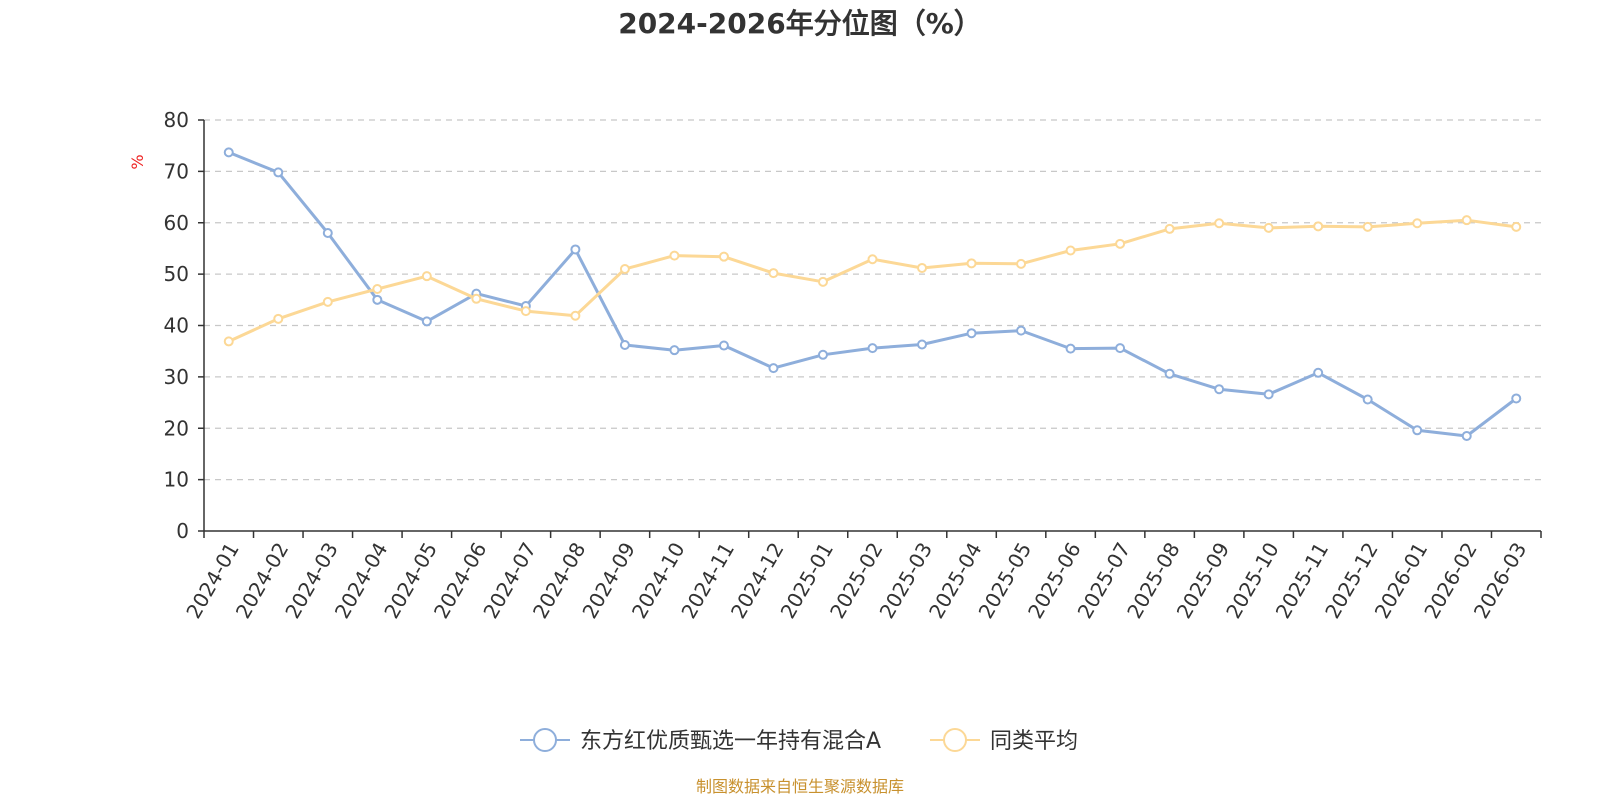  What do you see at coordinates (137, 161) in the screenshot?
I see `y-axis-unit-label: %` at bounding box center [137, 161].